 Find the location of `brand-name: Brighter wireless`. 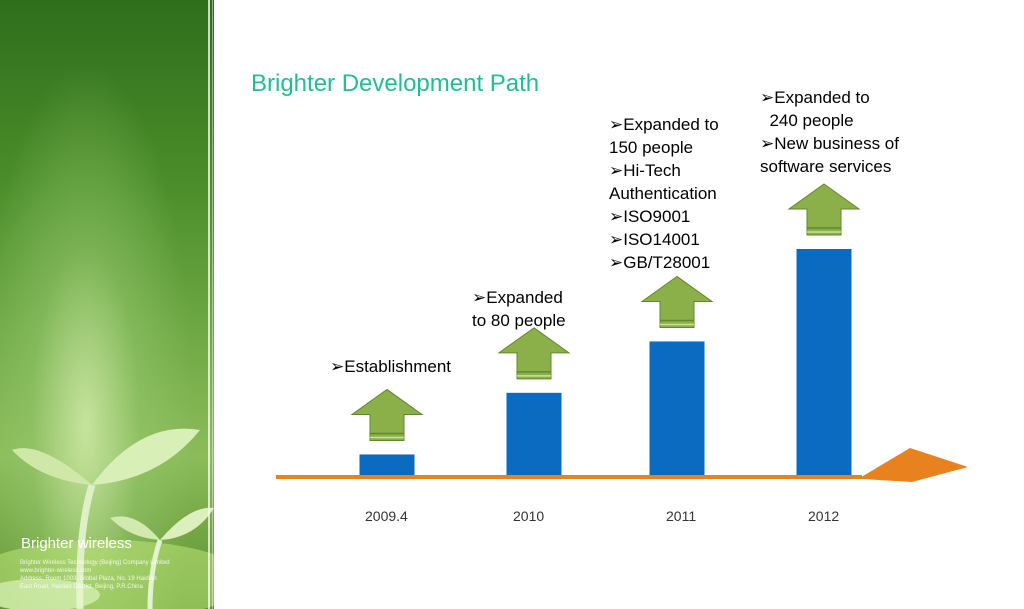

brand-name: Brighter wireless is located at coordinates (76, 543).